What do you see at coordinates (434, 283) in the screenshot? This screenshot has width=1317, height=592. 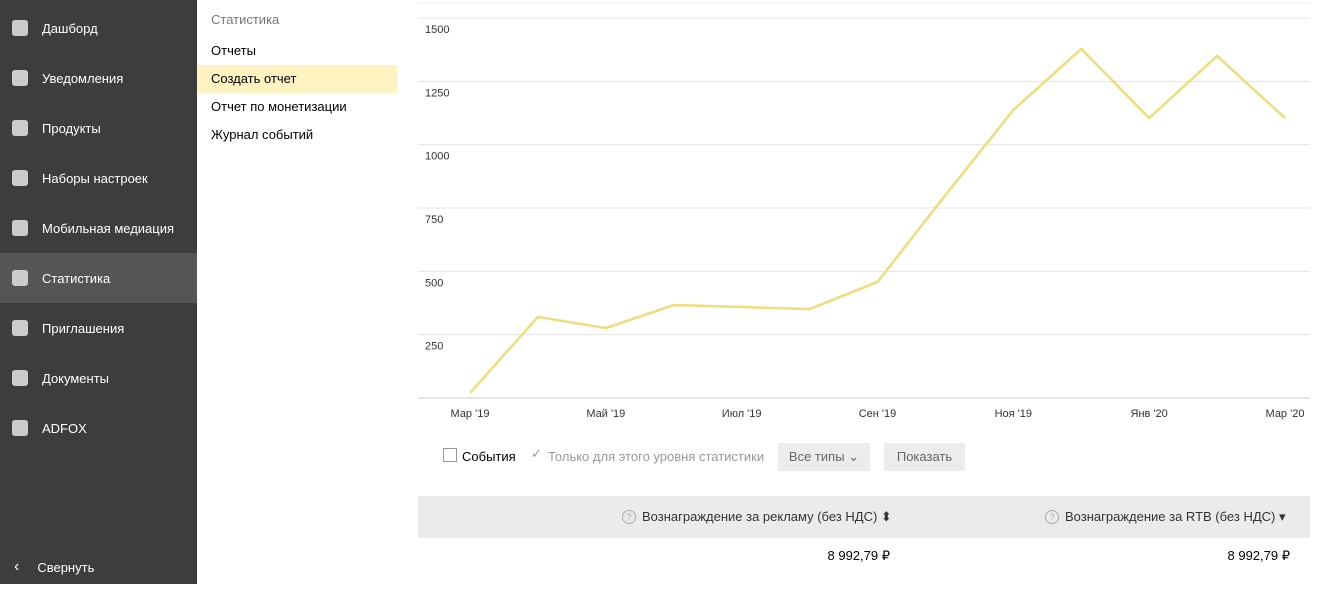 I see `y-tick-label: 500` at bounding box center [434, 283].